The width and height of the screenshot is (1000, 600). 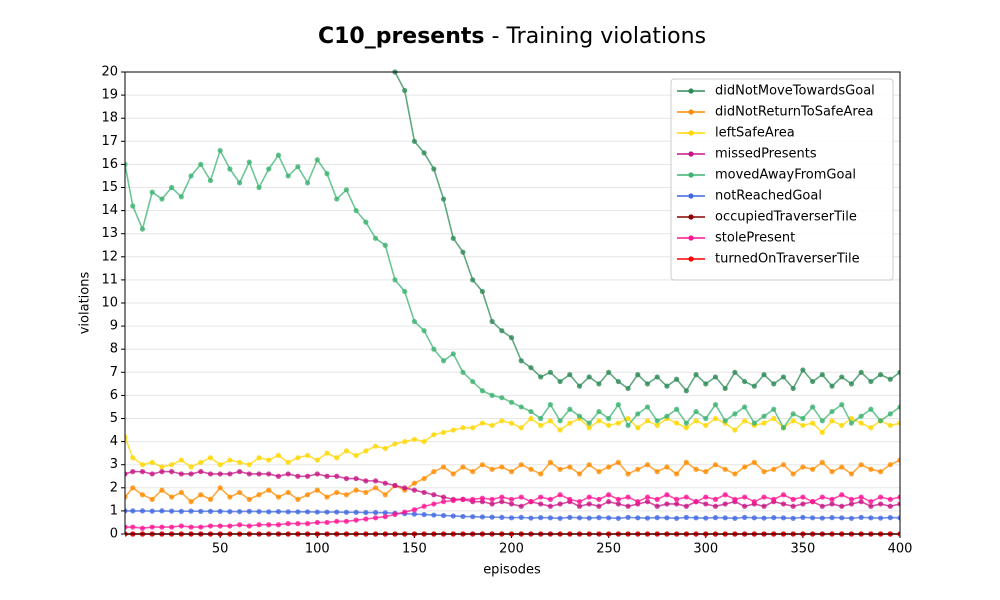 What do you see at coordinates (114, 510) in the screenshot?
I see `y-tick-label: 1` at bounding box center [114, 510].